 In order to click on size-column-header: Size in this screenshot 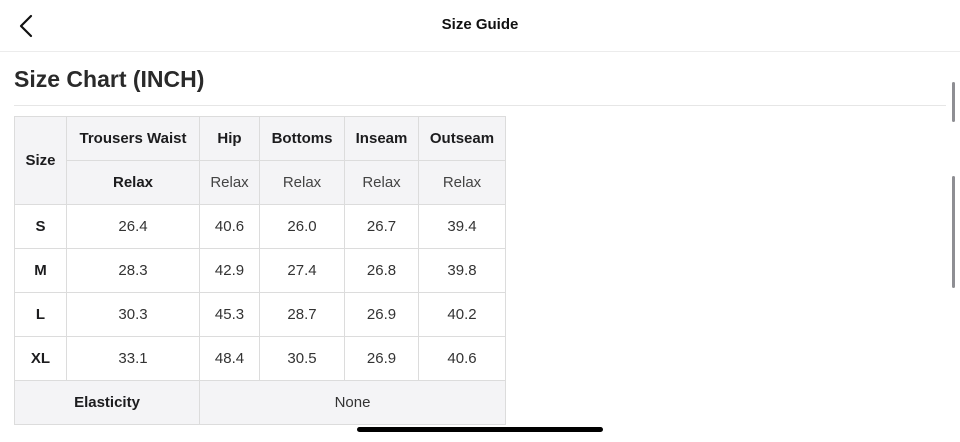, I will do `click(40, 160)`.